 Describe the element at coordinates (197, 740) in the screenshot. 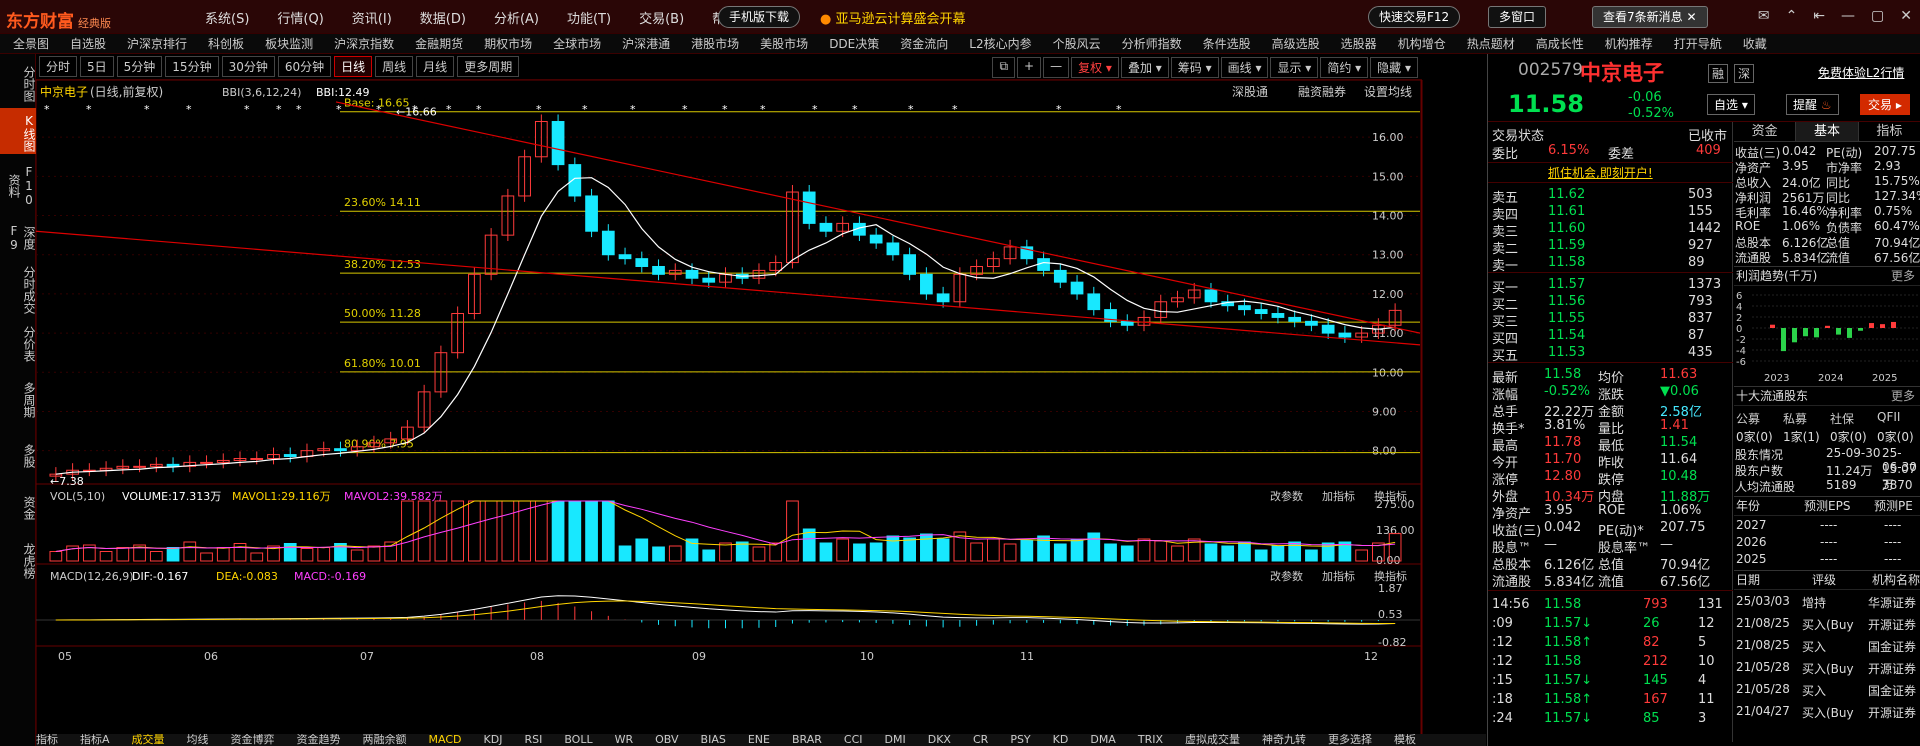

I see `indicator-tab: 均线` at that location.